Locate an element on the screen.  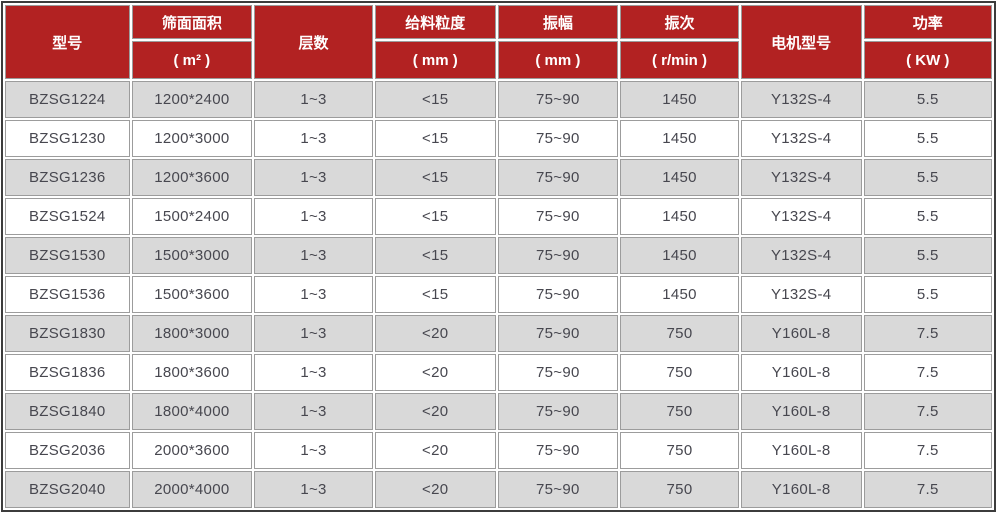
header-row-labels: 型号 筛面面积 层数 给料粒度 振幅 振次 电机型号 功率 is located at coordinates (498, 42).